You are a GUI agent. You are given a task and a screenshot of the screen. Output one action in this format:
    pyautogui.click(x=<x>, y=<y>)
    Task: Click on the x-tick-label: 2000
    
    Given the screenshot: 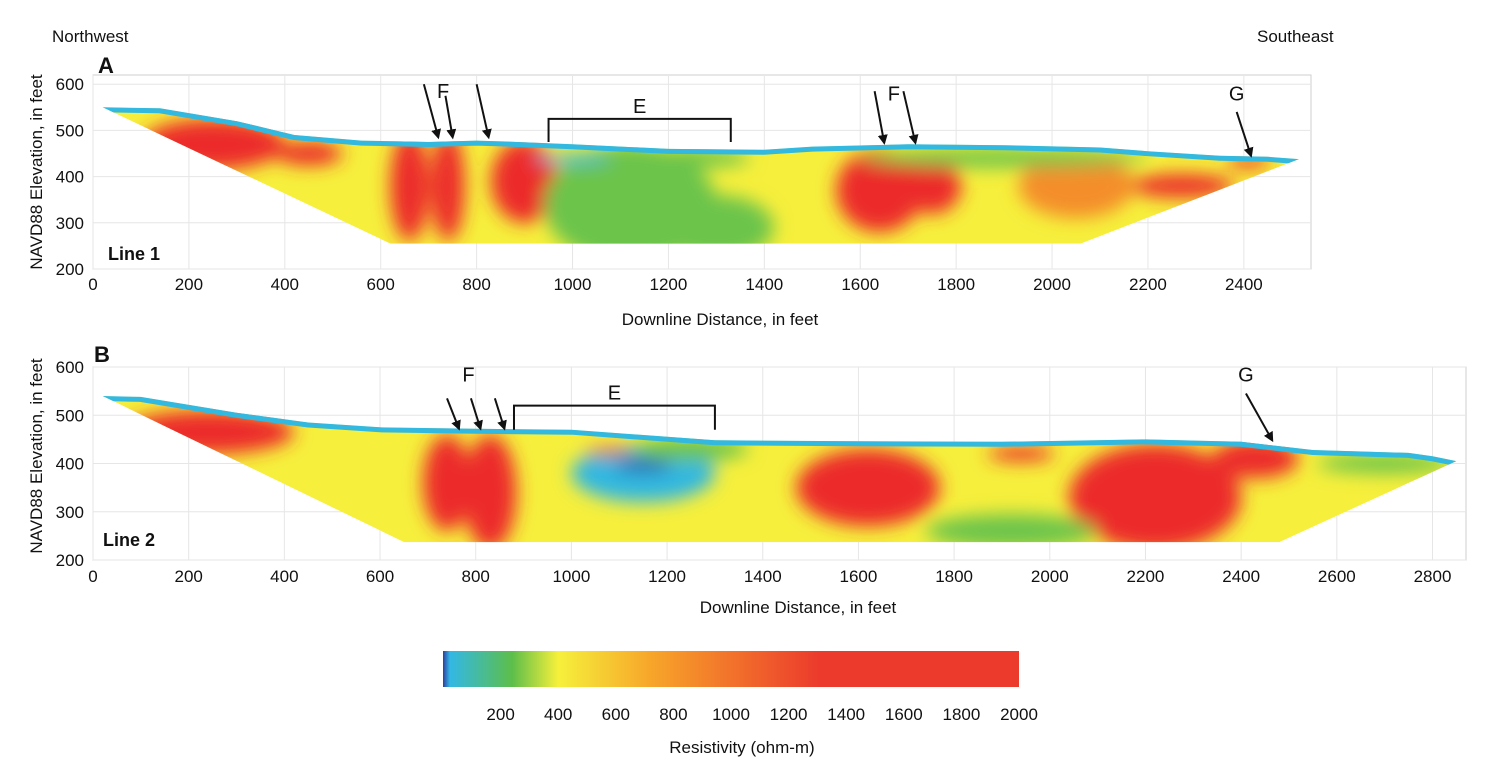 What is the action you would take?
    pyautogui.click(x=1050, y=576)
    